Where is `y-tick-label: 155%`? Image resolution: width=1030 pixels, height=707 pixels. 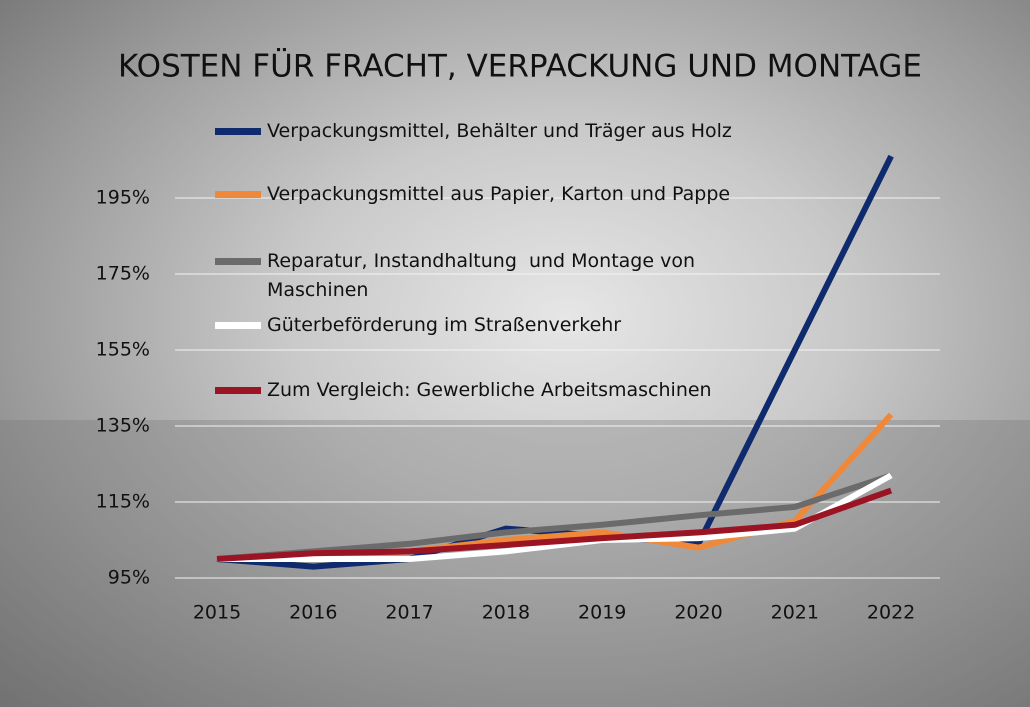
y-tick-label: 155% is located at coordinates (123, 350).